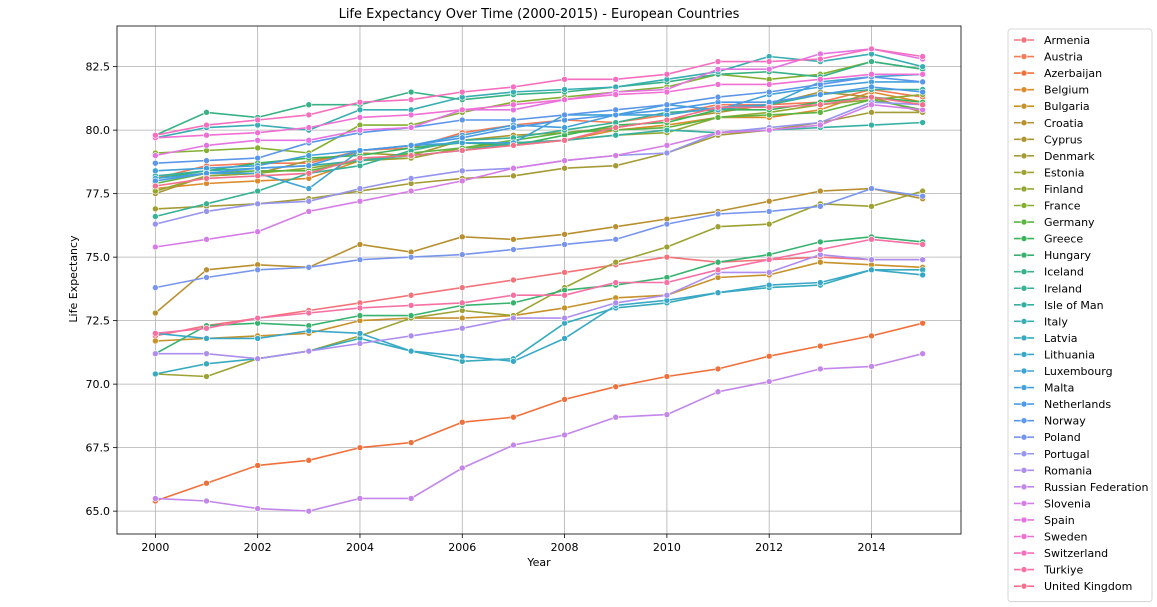 Image resolution: width=1157 pixels, height=607 pixels. Describe the element at coordinates (1061, 338) in the screenshot. I see `legend-label: Latvia` at that location.